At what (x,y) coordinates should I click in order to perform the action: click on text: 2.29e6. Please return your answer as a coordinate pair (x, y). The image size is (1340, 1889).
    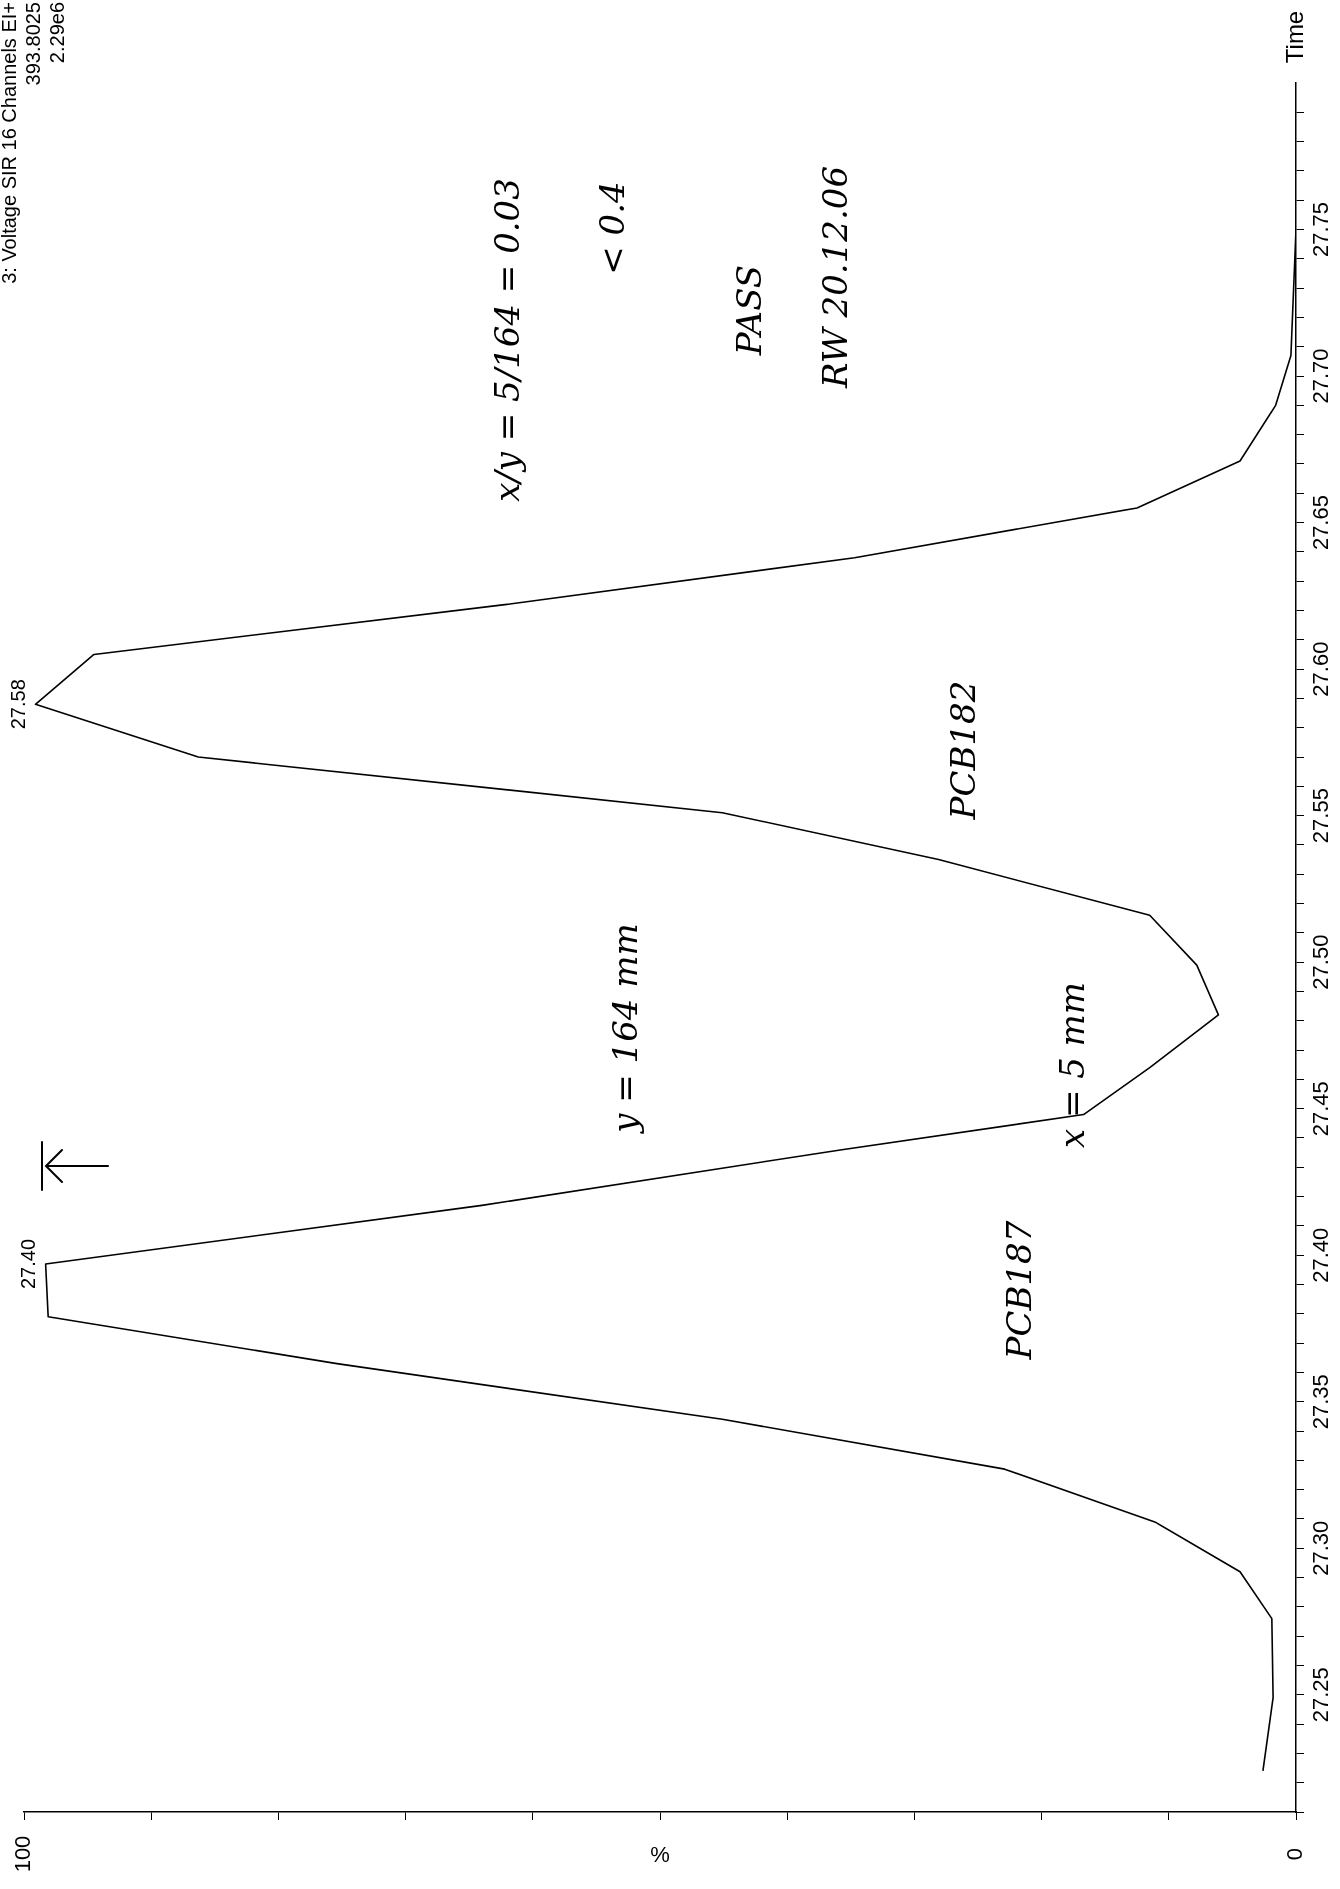
    Looking at the image, I should click on (56, 33).